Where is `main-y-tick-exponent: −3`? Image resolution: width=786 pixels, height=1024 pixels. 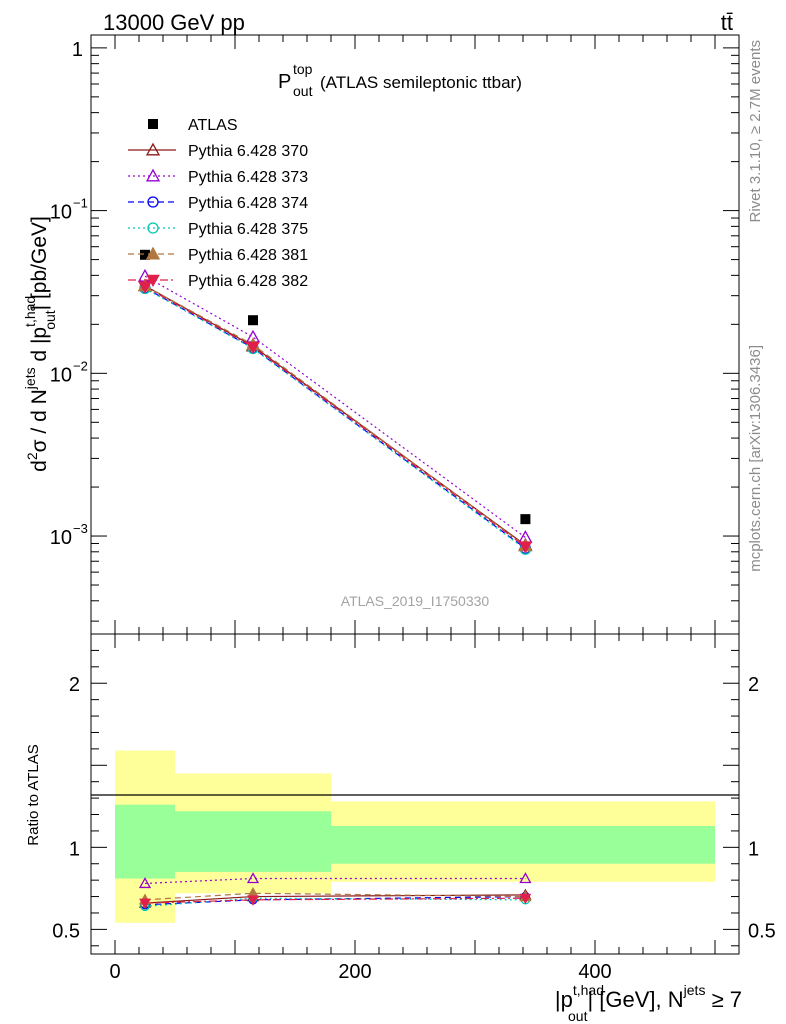 main-y-tick-exponent: −3 is located at coordinates (80, 528).